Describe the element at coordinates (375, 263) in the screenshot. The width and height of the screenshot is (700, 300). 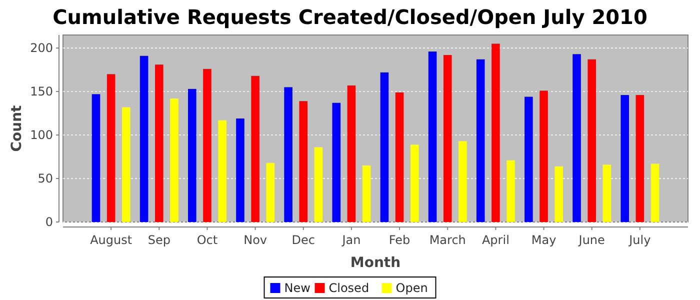
I see `x-axis-title: Month` at that location.